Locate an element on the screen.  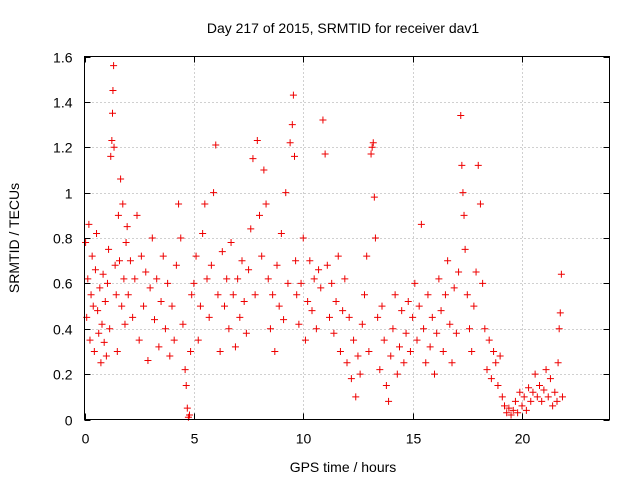
y-tick-label: 0.4 is located at coordinates (63, 330).